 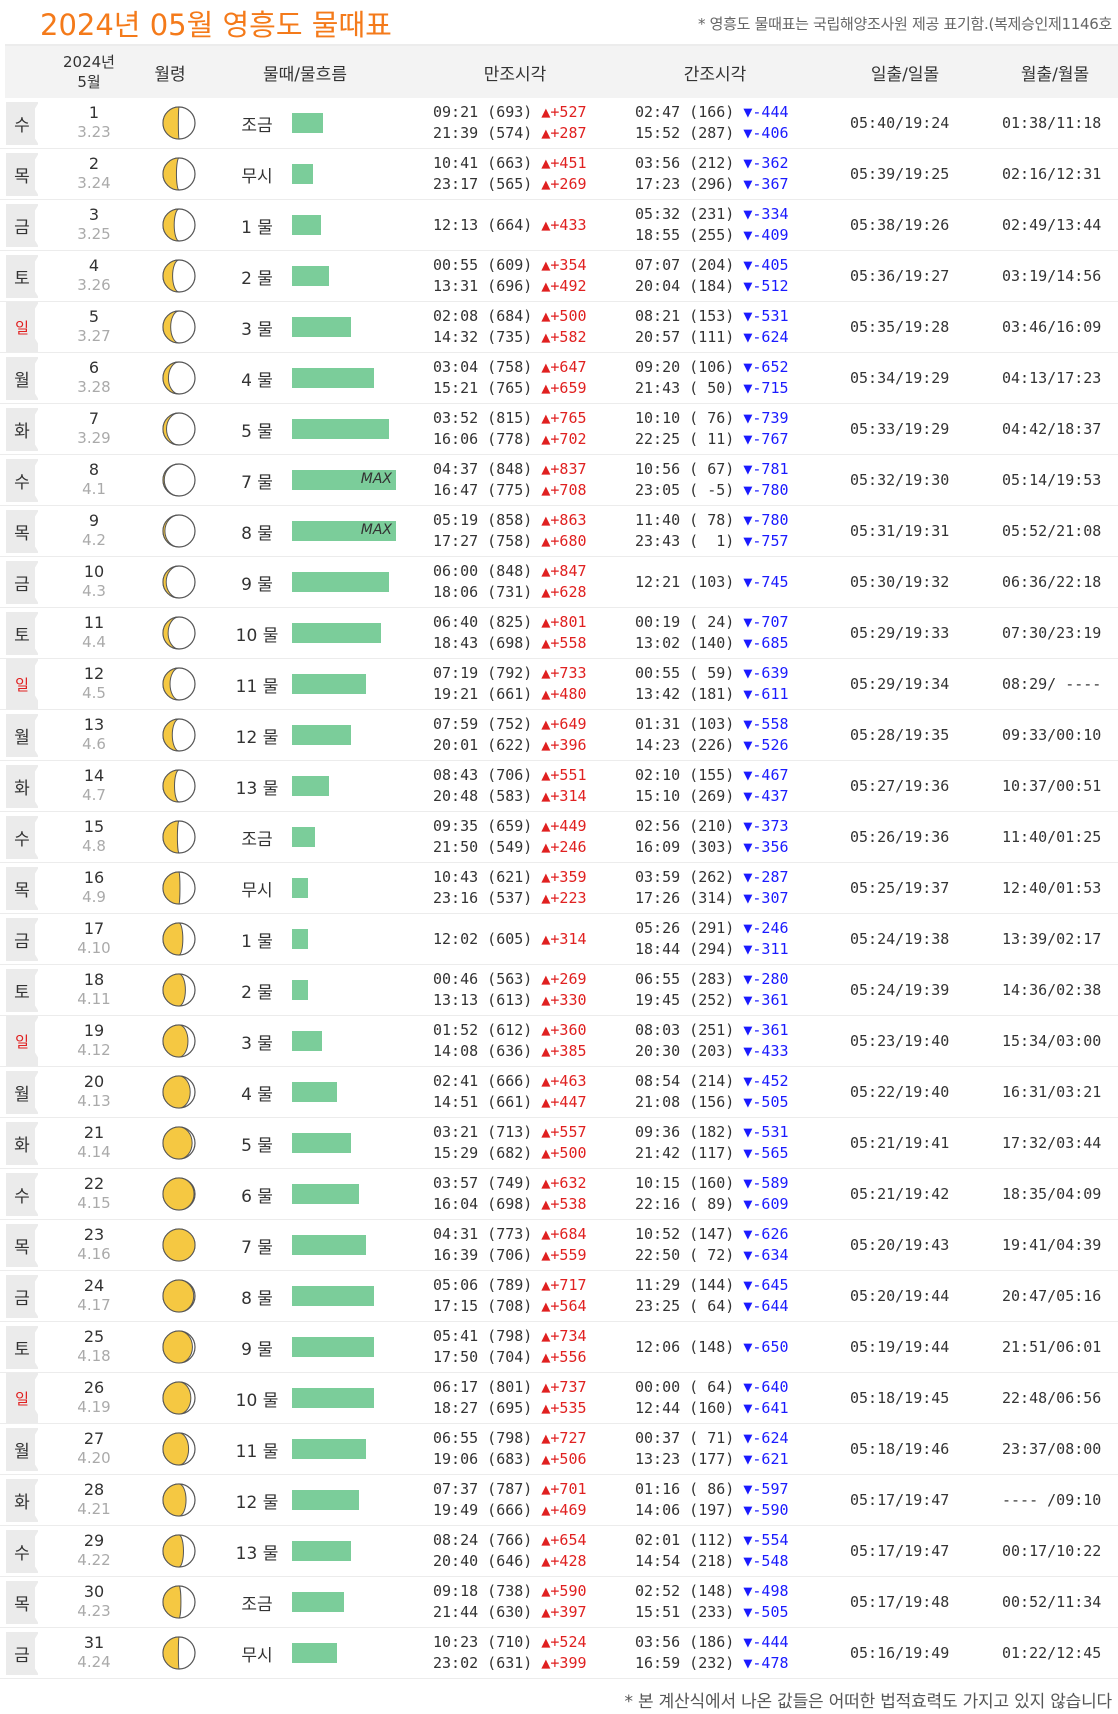 What do you see at coordinates (564, 286) in the screenshot?
I see `high-tide-change: ▲+492` at bounding box center [564, 286].